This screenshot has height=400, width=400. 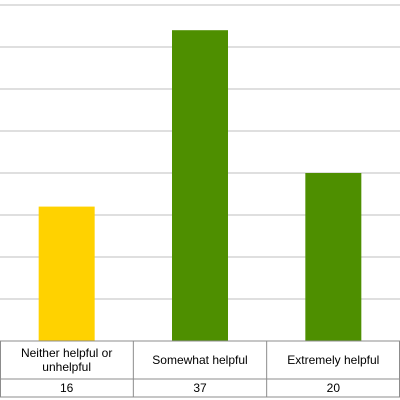 I want to click on category-label: Extremely helpful, so click(x=333, y=360).